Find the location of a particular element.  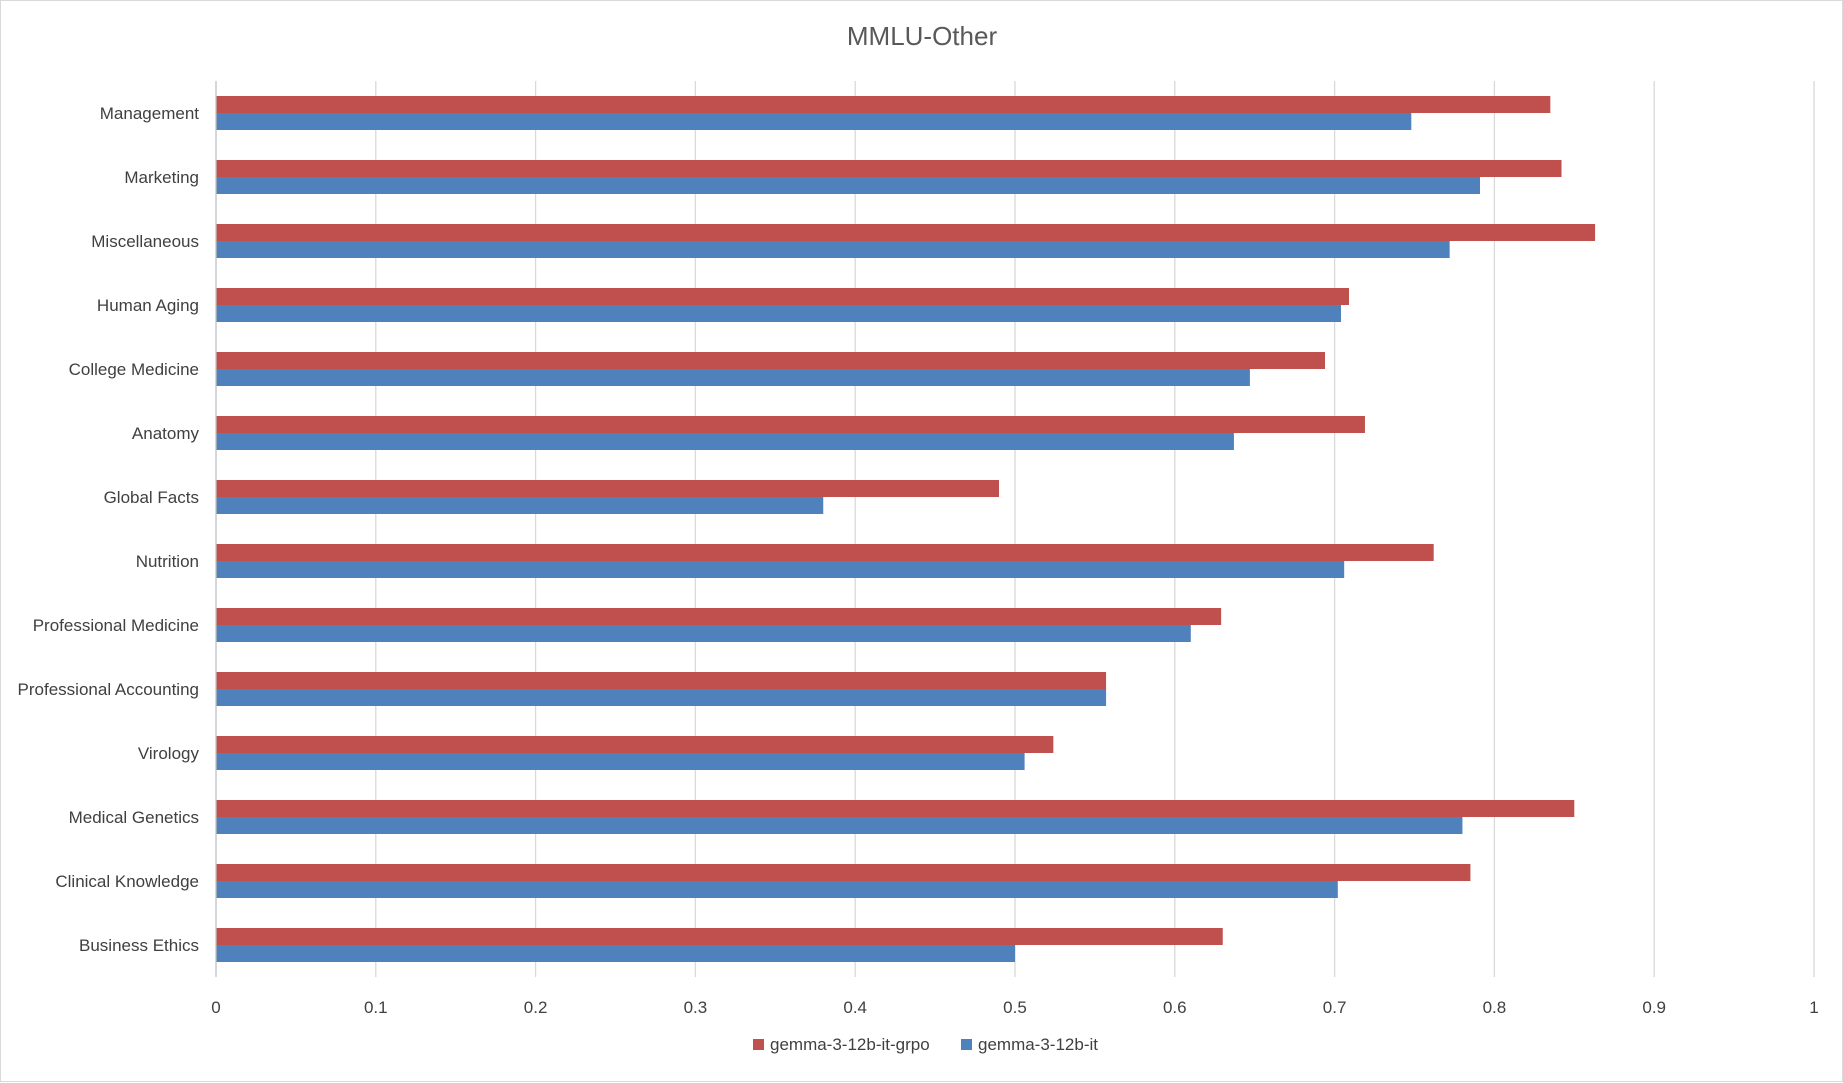

bar-grpo-business-ethics is located at coordinates (719, 936).